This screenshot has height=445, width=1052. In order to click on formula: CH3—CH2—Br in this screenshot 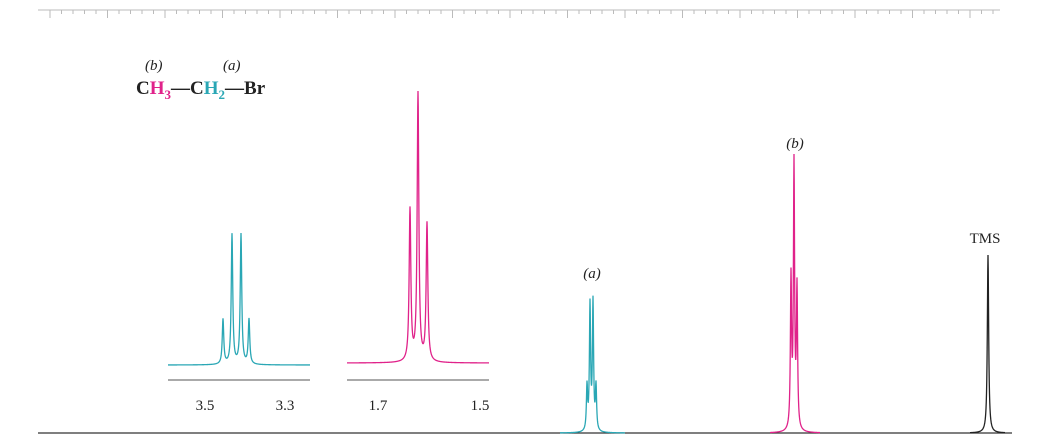, I will do `click(201, 90)`.